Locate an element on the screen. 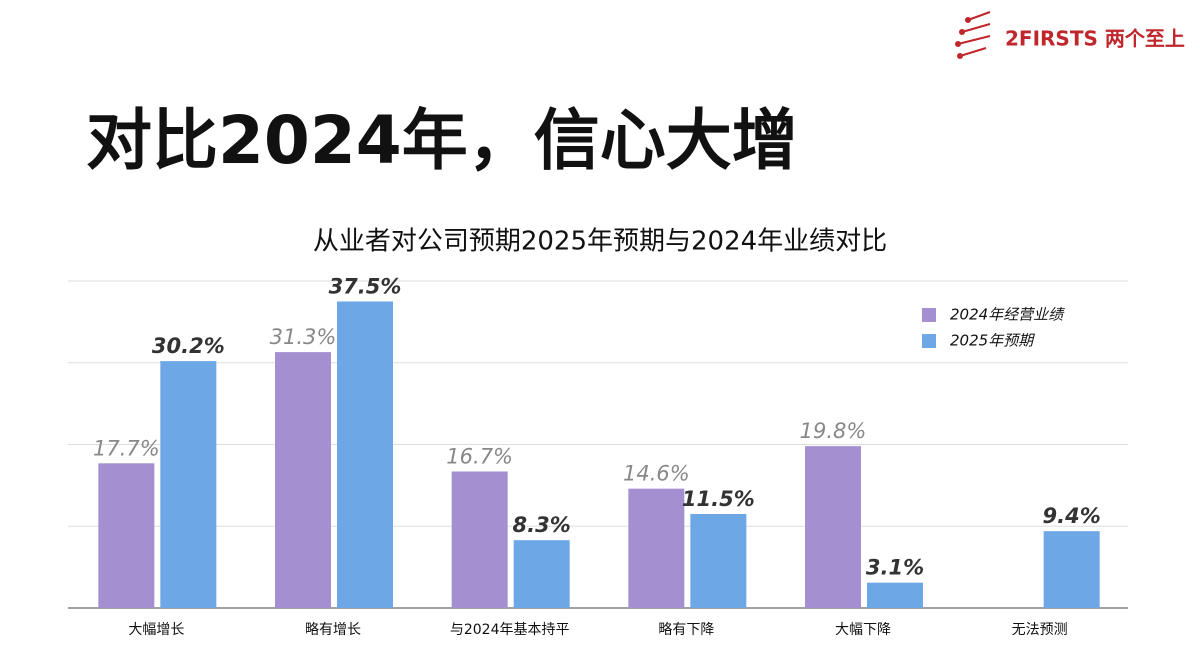  value-label: 16.7% is located at coordinates (479, 456).